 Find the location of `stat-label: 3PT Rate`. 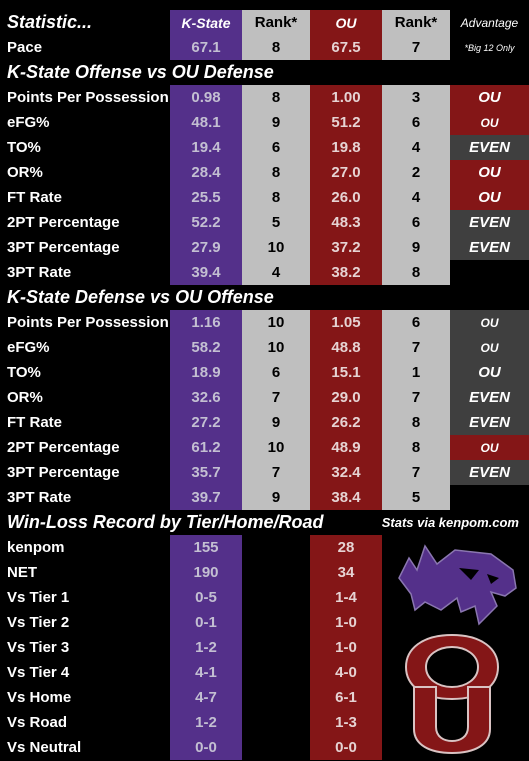

stat-label: 3PT Rate is located at coordinates (39, 272).